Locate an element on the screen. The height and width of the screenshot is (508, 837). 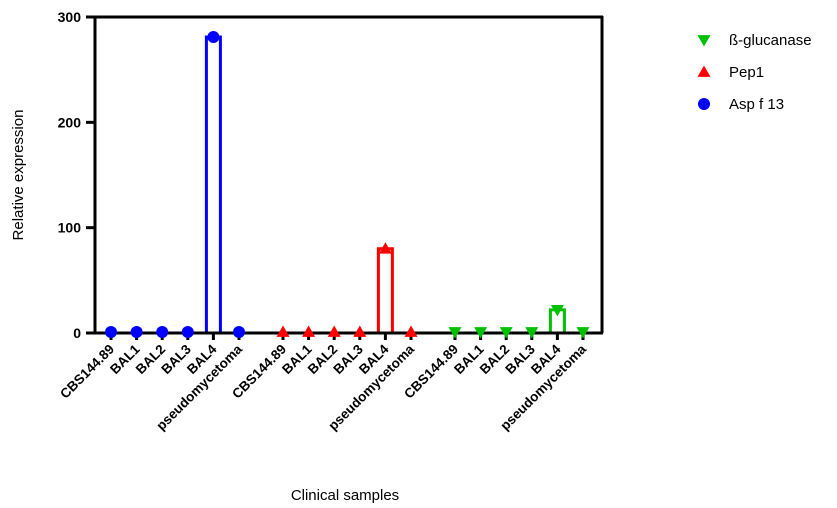
y-axis-title: Relative expression is located at coordinates (18, 175).